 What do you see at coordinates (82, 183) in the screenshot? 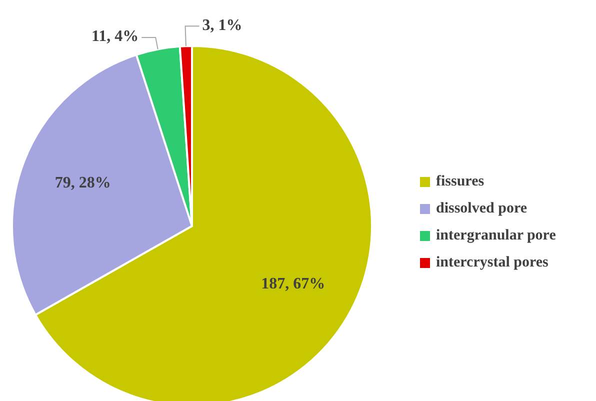
I see `data-label: 79, 28%` at bounding box center [82, 183].